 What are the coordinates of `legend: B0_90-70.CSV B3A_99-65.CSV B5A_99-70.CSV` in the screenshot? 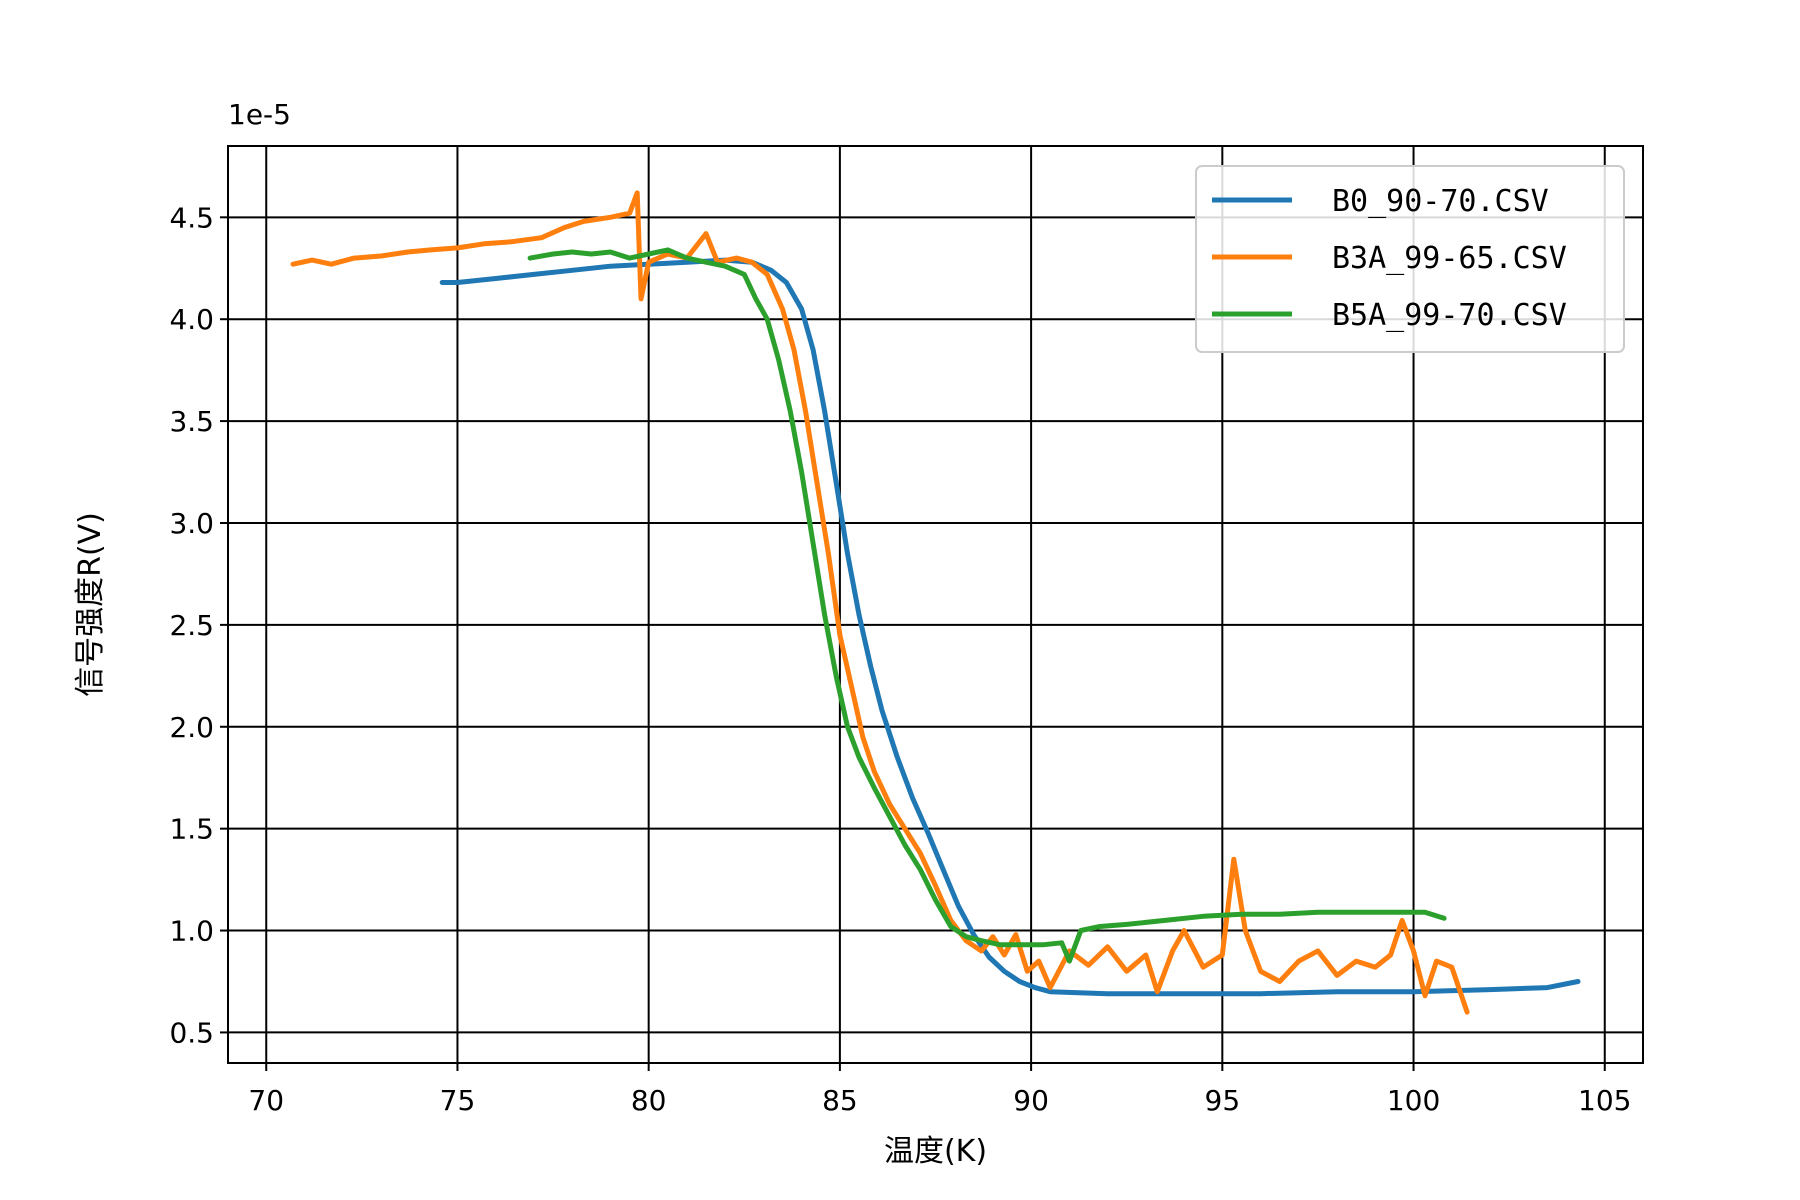 It's located at (1410, 259).